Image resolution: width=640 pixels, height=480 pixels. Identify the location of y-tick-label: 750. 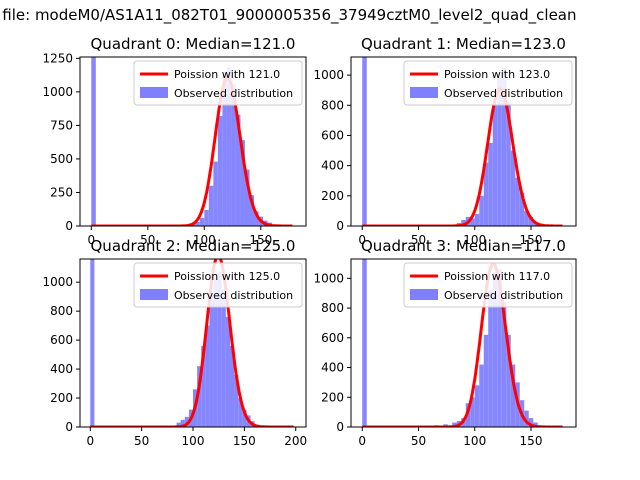
(61, 125).